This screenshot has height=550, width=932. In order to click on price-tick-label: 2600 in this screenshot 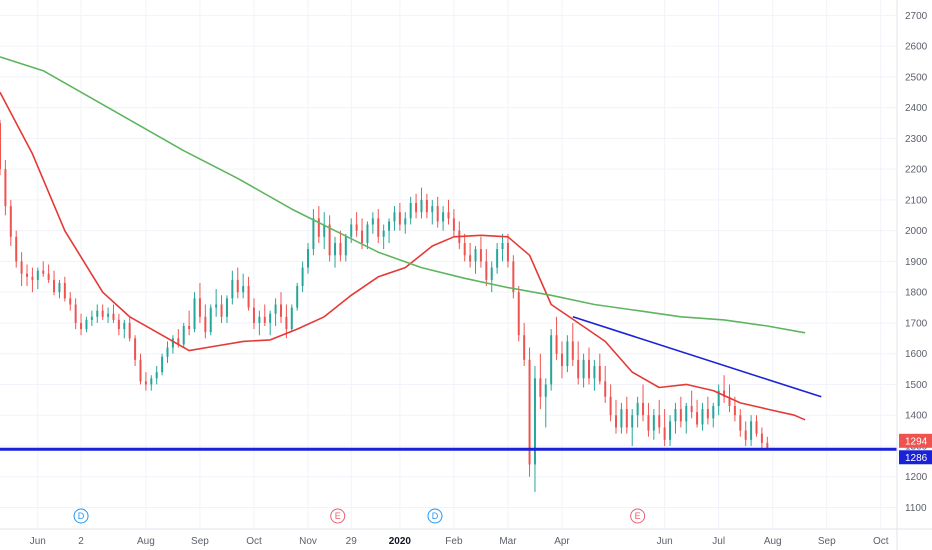, I will do `click(916, 47)`.